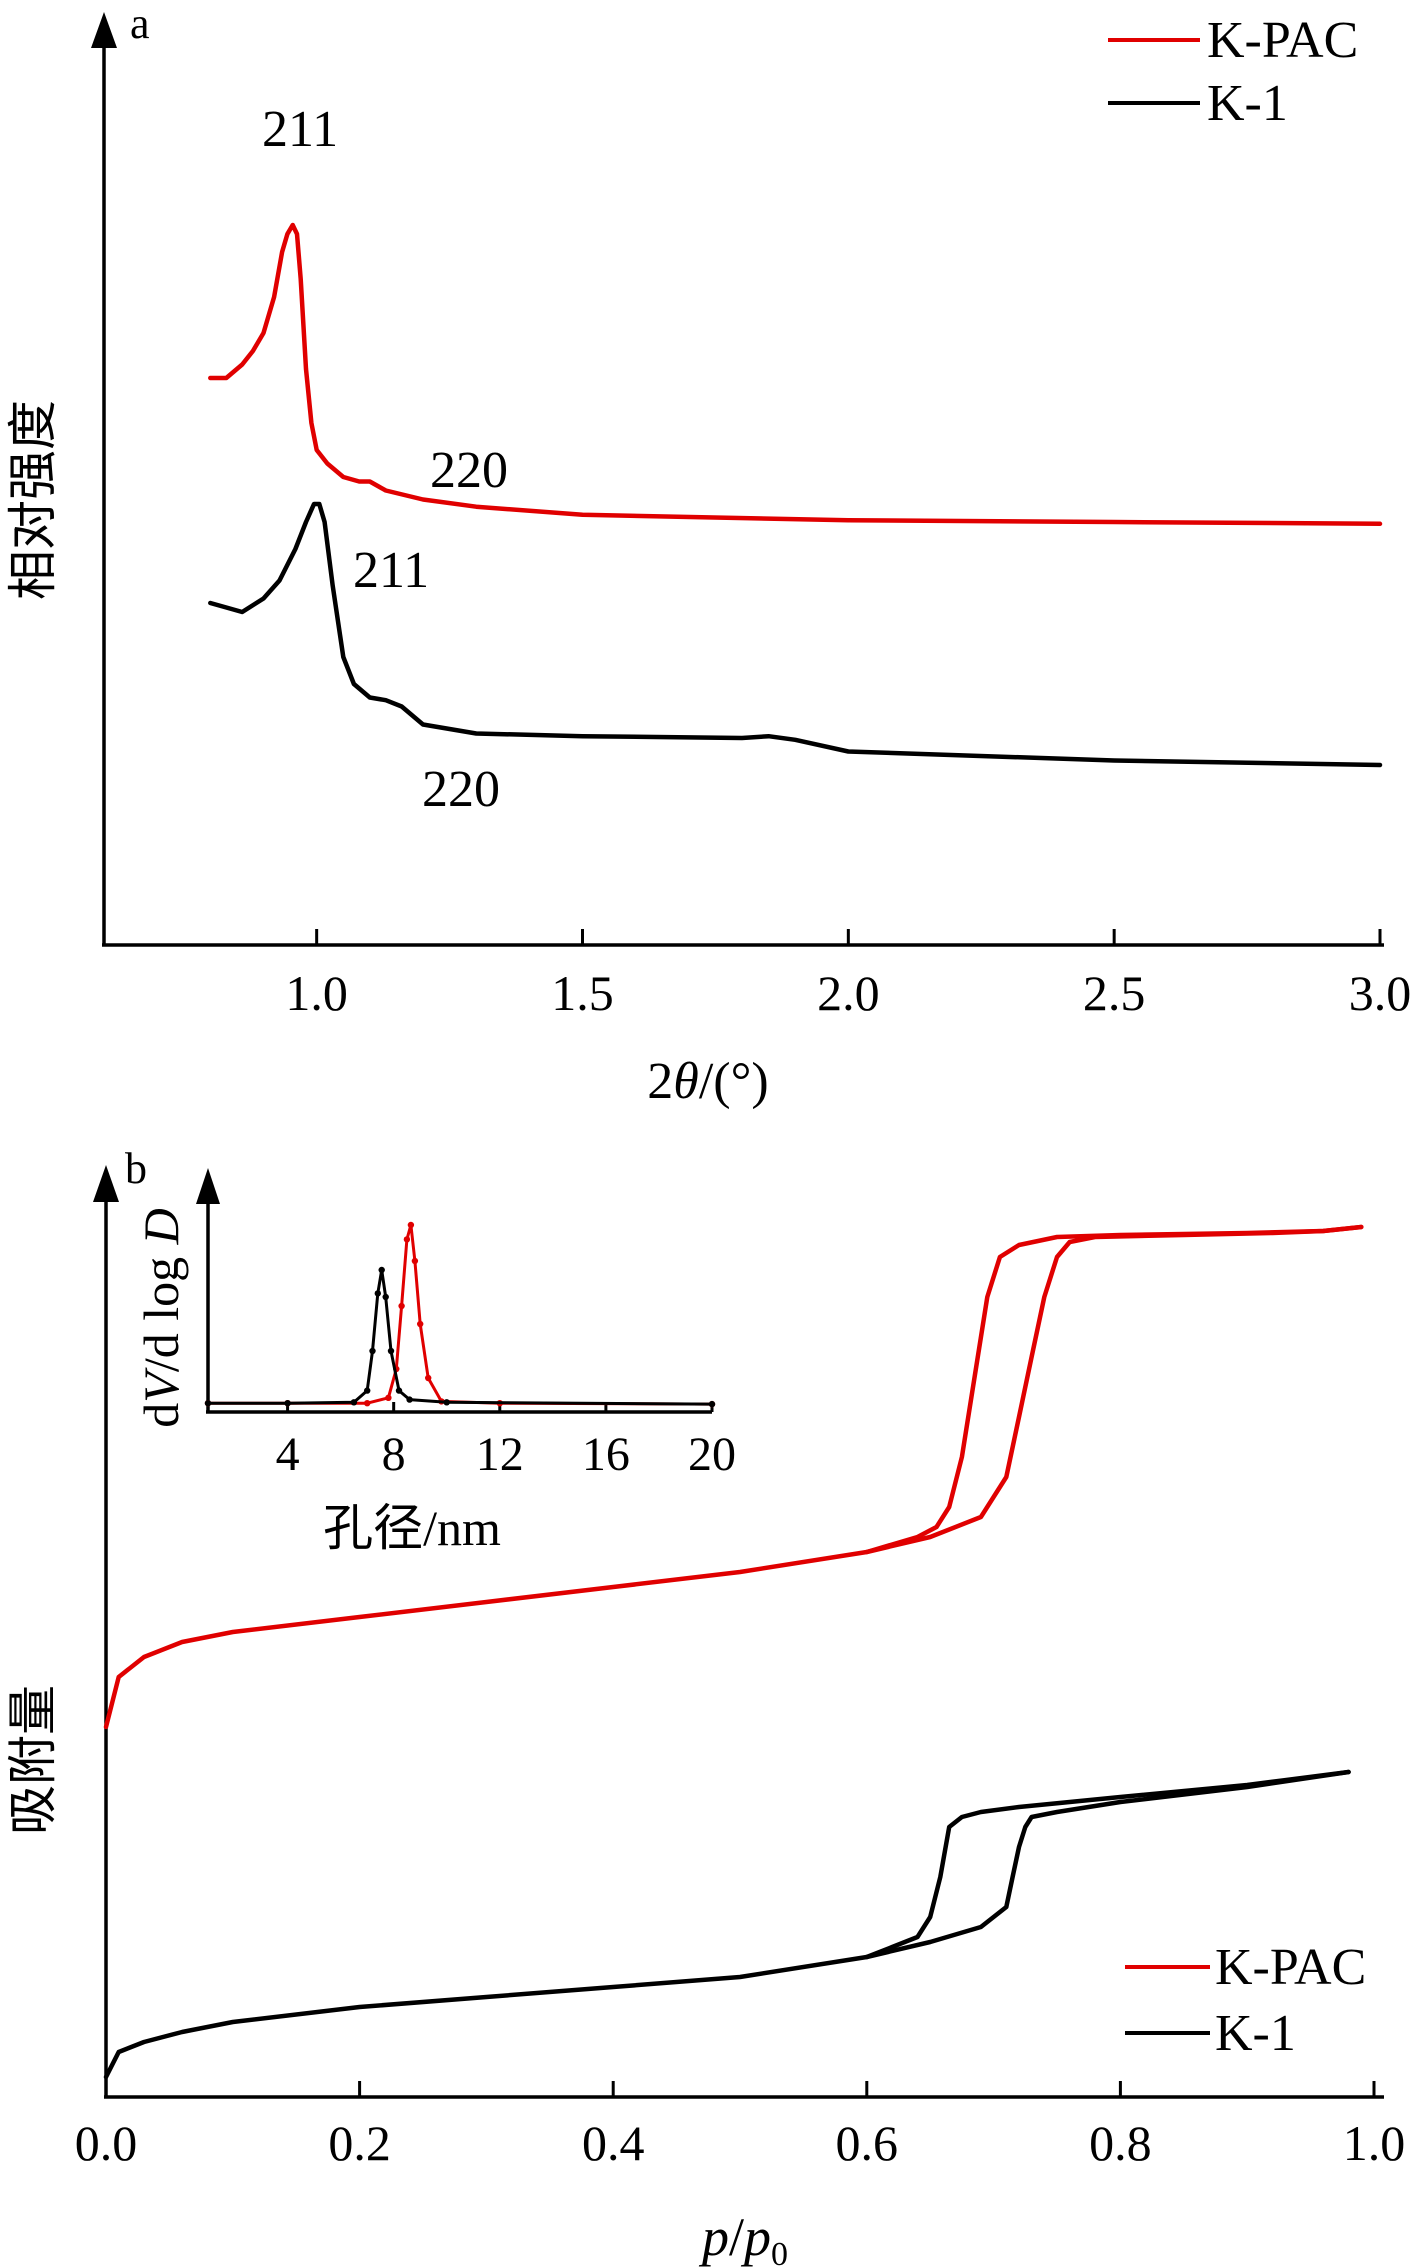 The height and width of the screenshot is (2268, 1417). Describe the element at coordinates (394, 1454) in the screenshot. I see `inset-x-tick-label-1: 8` at that location.